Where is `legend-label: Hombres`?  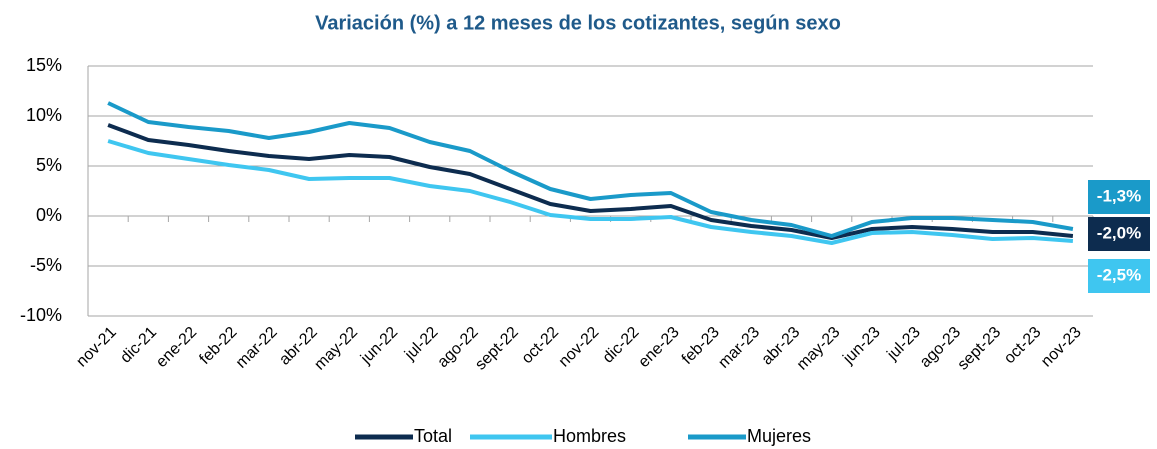
legend-label: Hombres is located at coordinates (589, 436).